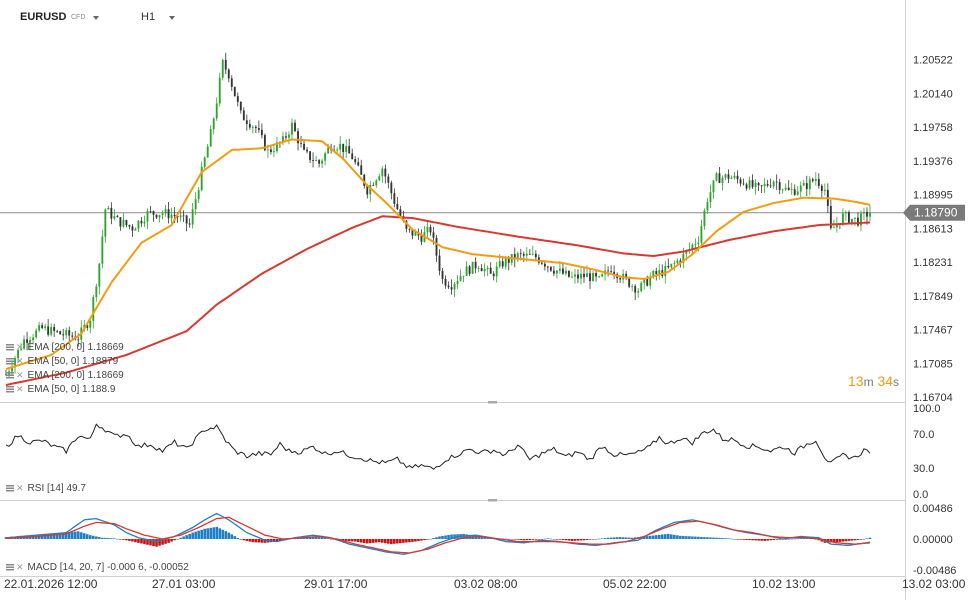 The image size is (973, 600). What do you see at coordinates (43, 17) in the screenshot?
I see `symbol-label: EURUSD` at bounding box center [43, 17].